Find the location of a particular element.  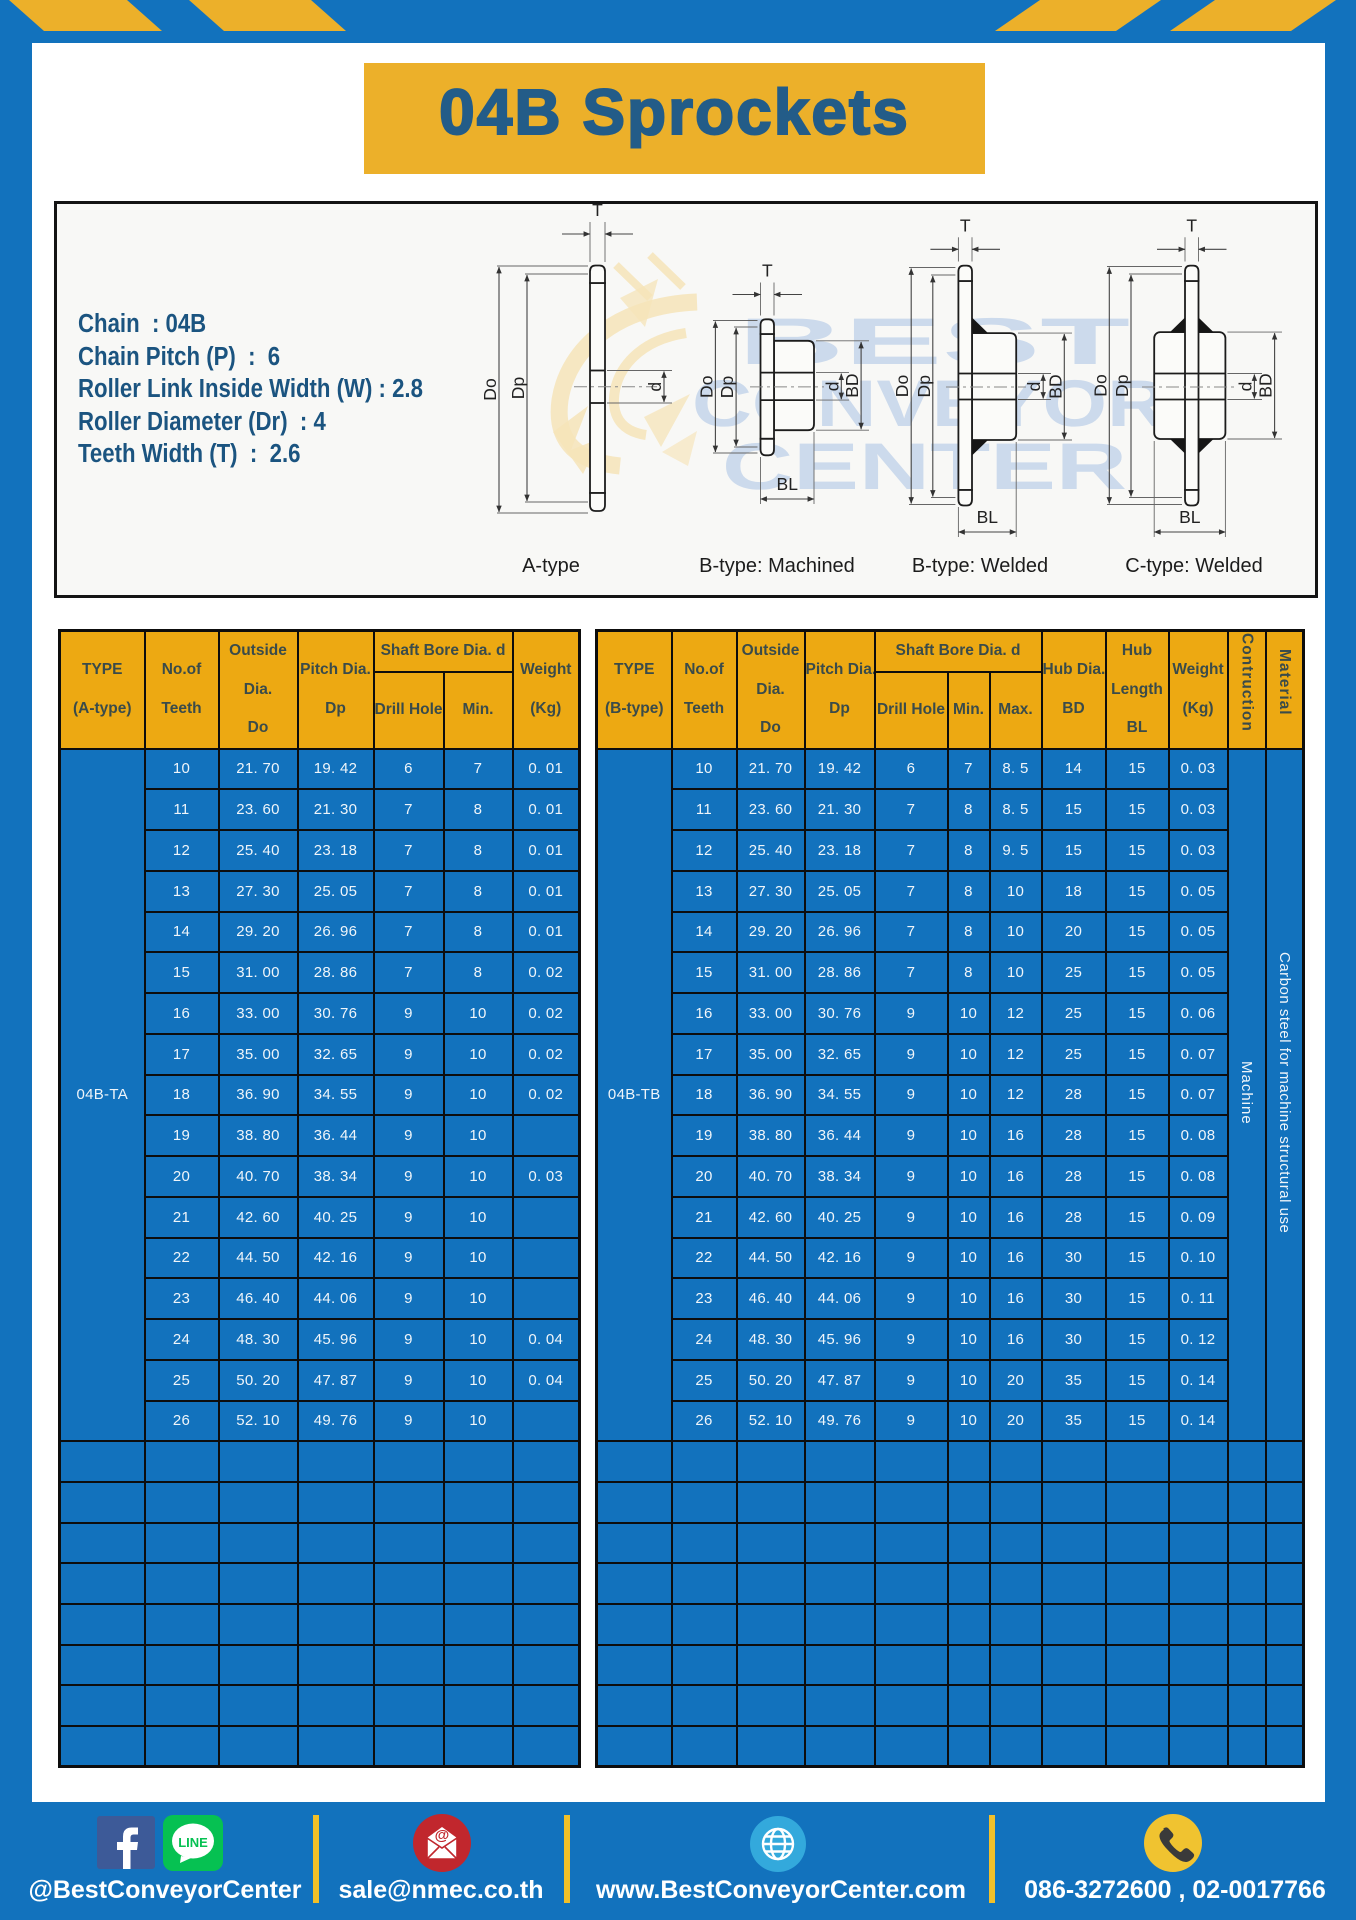

svg-text: C-type: Welded is located at coordinates (1193, 566).